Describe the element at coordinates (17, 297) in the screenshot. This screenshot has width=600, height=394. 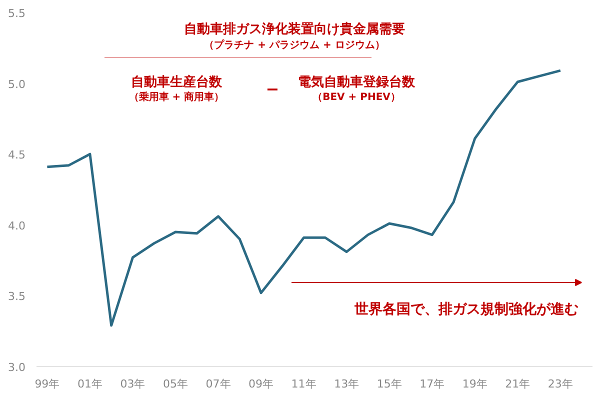
I see `y-tick-label: 3.5` at that location.